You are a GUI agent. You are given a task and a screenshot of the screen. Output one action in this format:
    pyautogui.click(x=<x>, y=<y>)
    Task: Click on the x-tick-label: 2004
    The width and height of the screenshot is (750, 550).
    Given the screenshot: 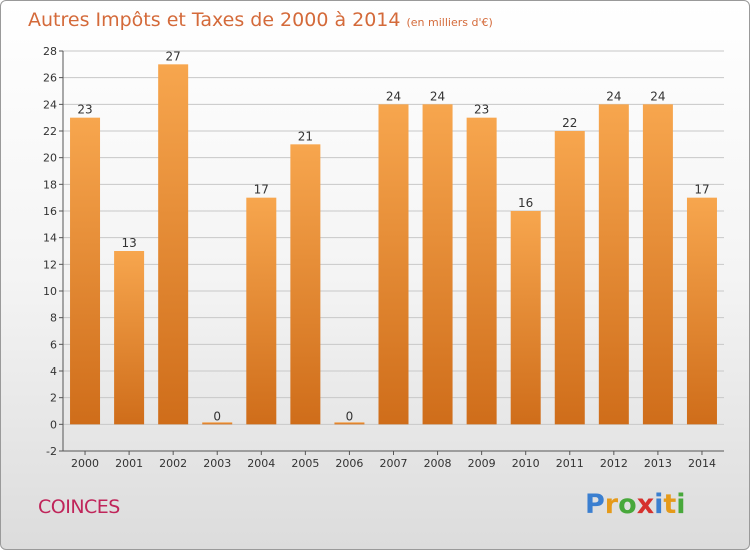 What is the action you would take?
    pyautogui.click(x=261, y=463)
    